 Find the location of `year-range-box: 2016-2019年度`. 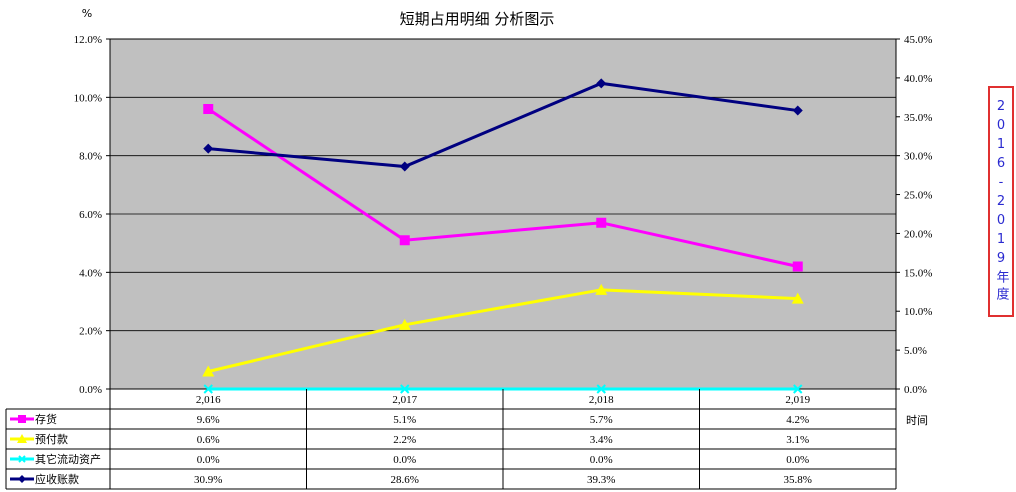

year-range-box: 2016-2019年度 is located at coordinates (1001, 201).